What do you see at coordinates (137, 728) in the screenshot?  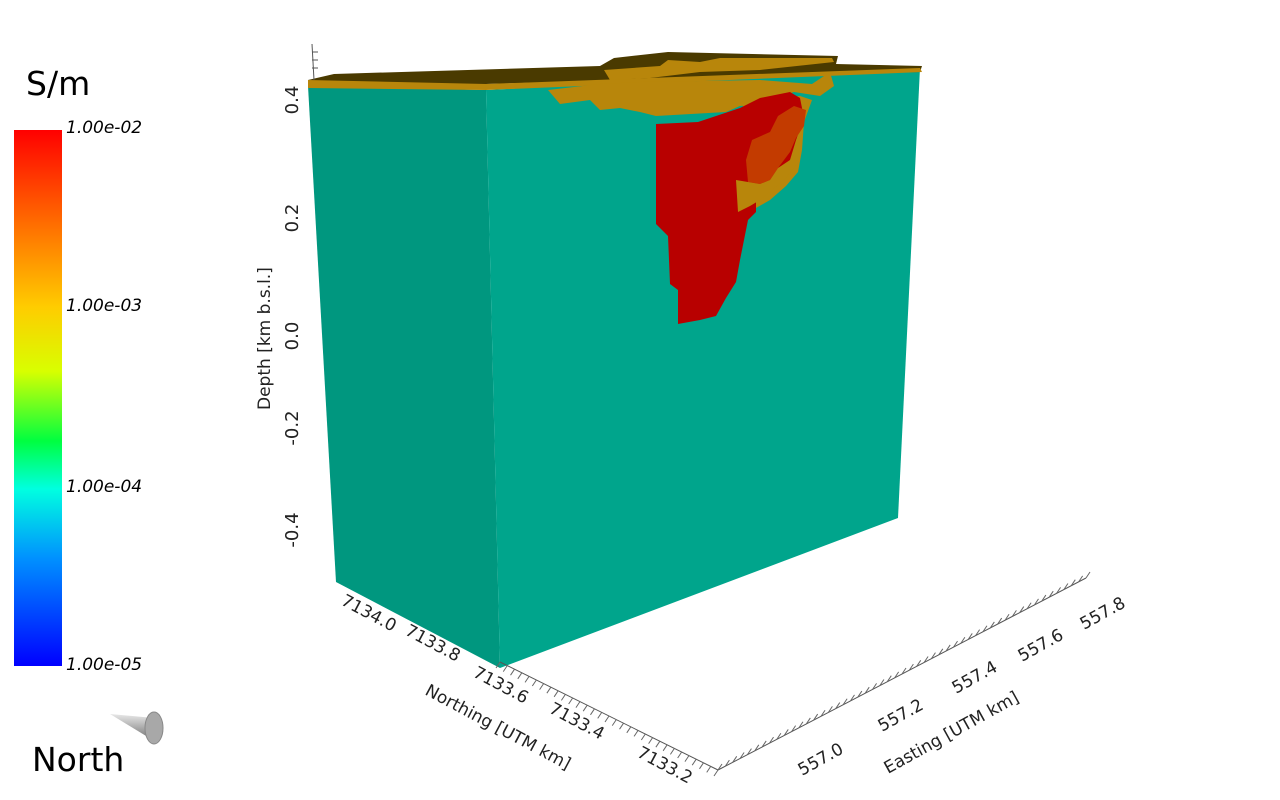 I see `north-arrow-icon` at bounding box center [137, 728].